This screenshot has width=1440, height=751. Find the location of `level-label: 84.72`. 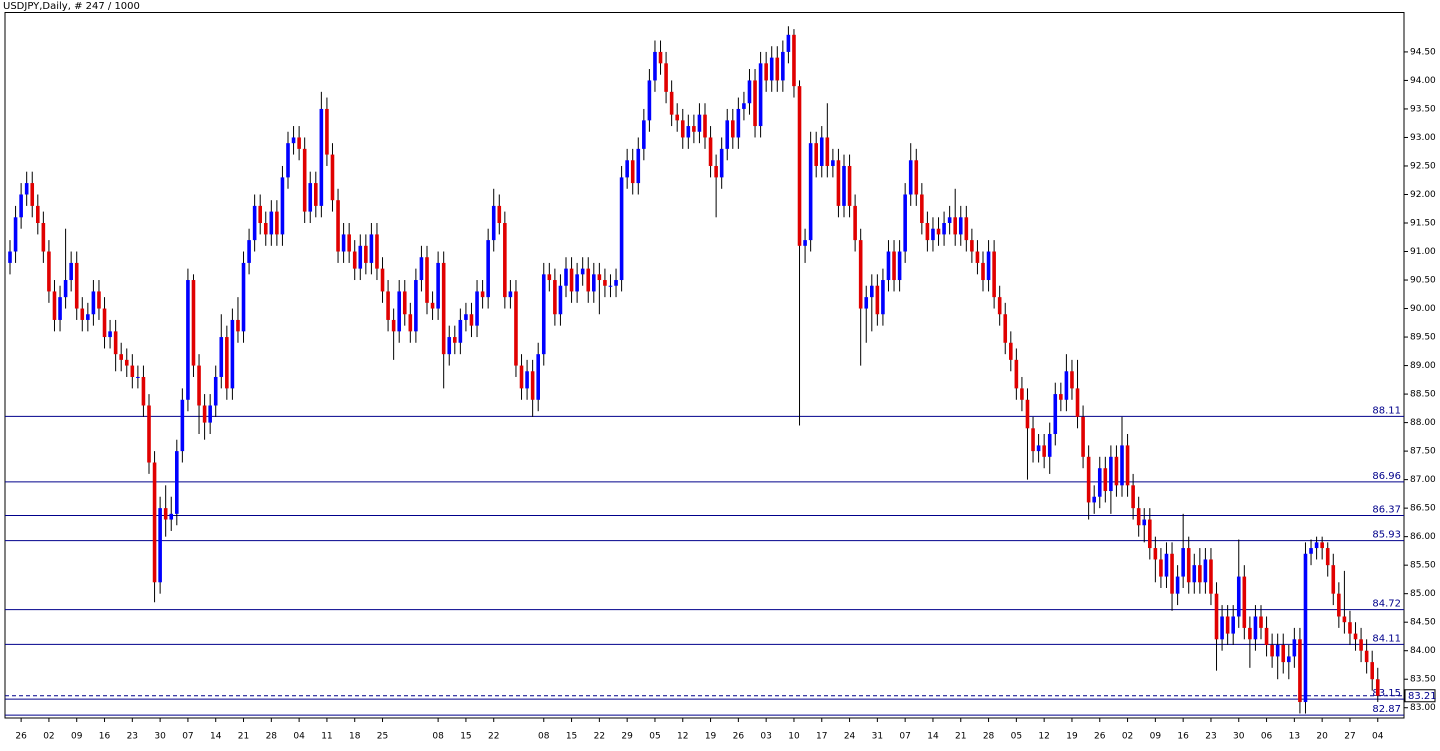

level-label: 84.72 is located at coordinates (1386, 604).